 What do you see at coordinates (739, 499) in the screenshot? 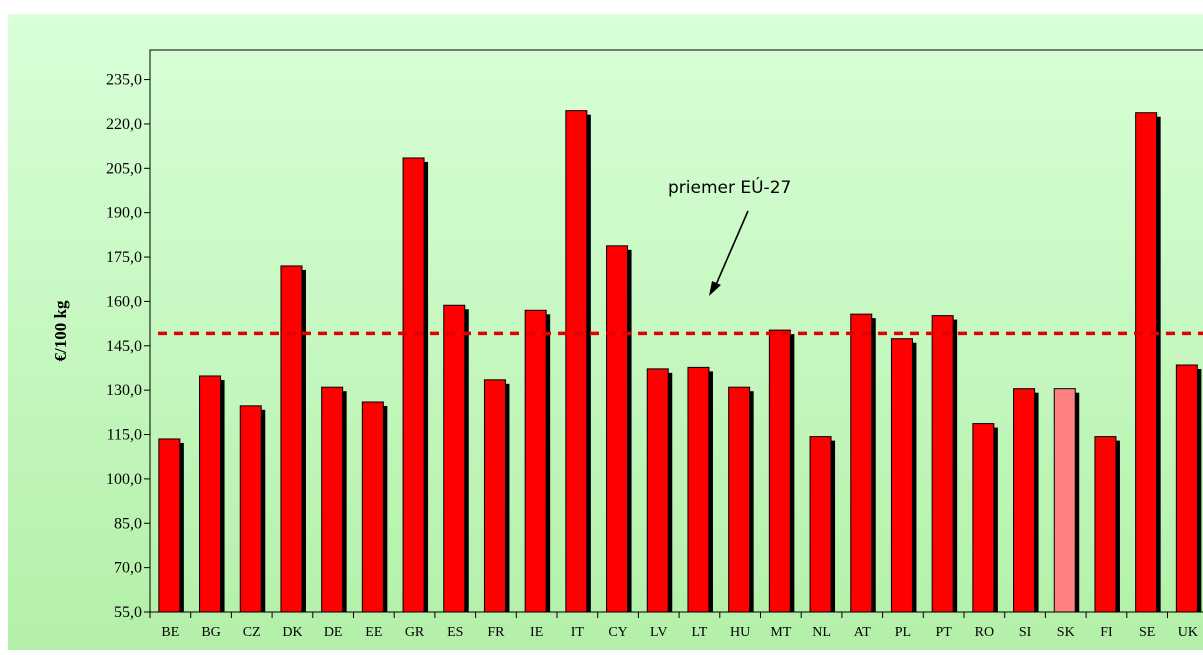
I see `bar-hu` at bounding box center [739, 499].